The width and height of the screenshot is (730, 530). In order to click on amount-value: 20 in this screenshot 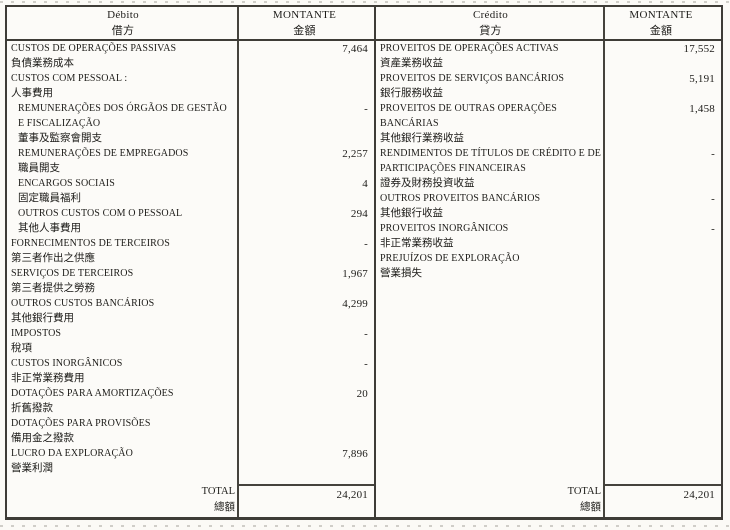, I will do `click(362, 394)`.